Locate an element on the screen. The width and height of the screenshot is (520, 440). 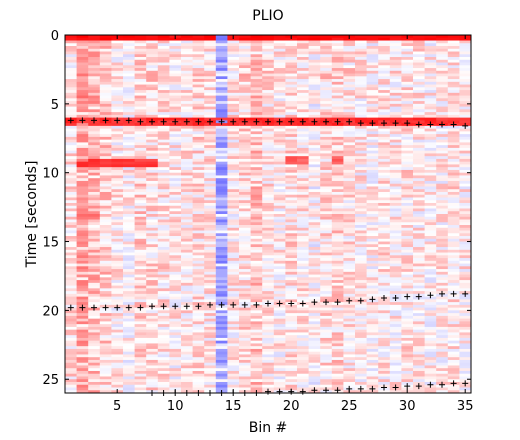
y-axis-label: Time [seconds] is located at coordinates (32, 215).